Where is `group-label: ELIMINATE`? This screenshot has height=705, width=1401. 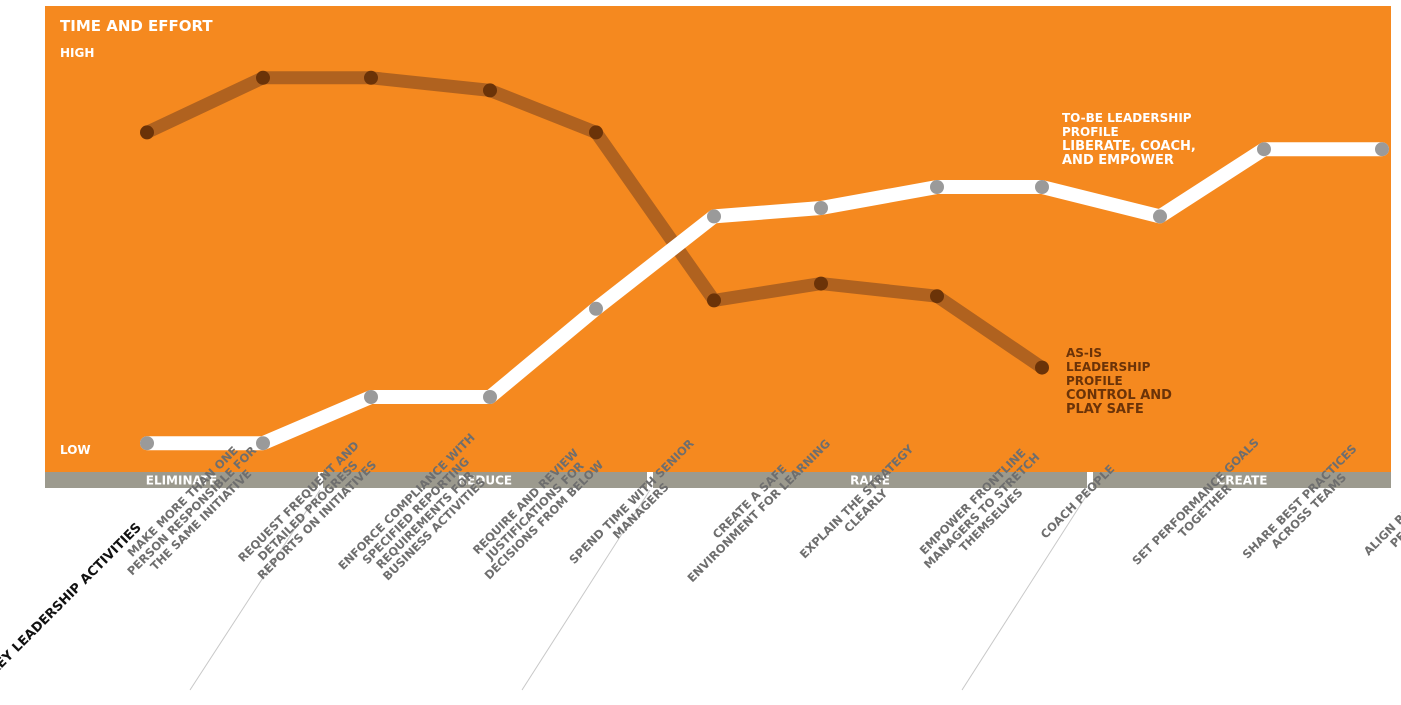 group-label: ELIMINATE is located at coordinates (182, 481).